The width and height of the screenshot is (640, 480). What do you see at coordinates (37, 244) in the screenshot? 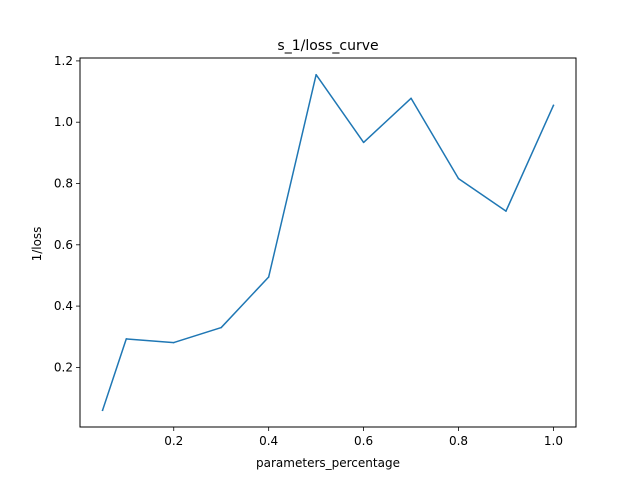
I see `y-axis-label: 1/loss` at bounding box center [37, 244].